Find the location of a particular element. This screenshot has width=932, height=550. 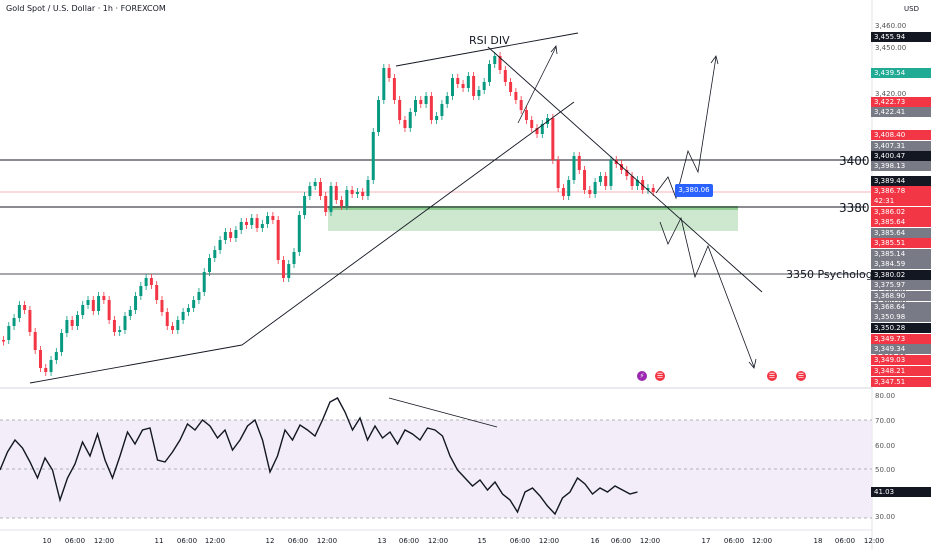

price-tag: 3,349.34 is located at coordinates (901, 349).